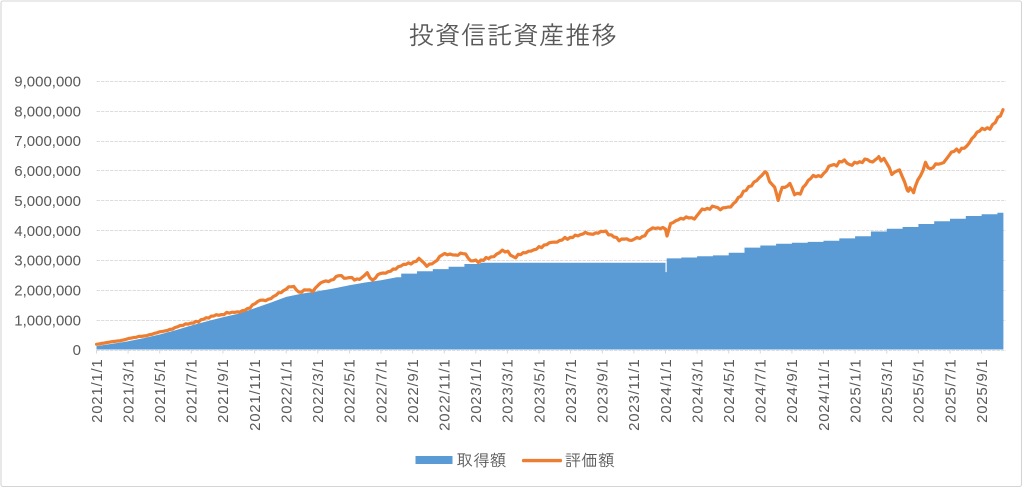 The image size is (1024, 494). What do you see at coordinates (919, 391) in the screenshot?
I see `svg-text: 2025/5/1` at bounding box center [919, 391].